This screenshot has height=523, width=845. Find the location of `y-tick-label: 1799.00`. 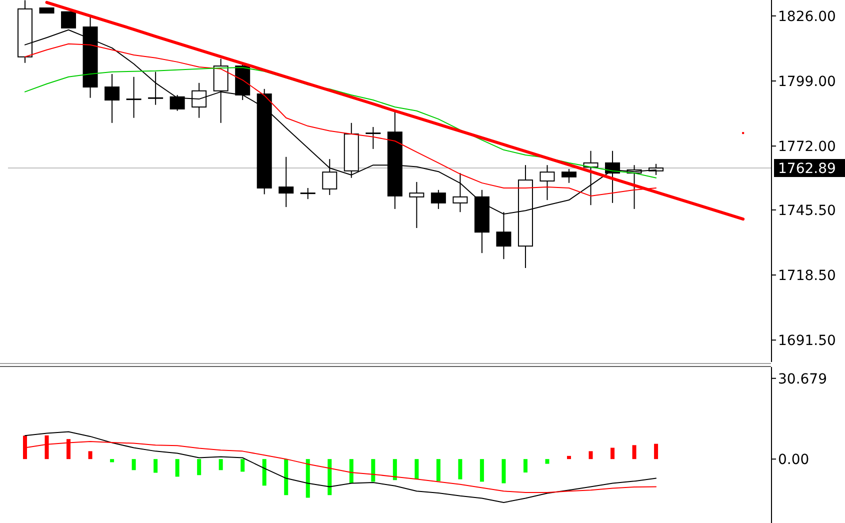

y-tick-label: 1799.00 is located at coordinates (807, 82).